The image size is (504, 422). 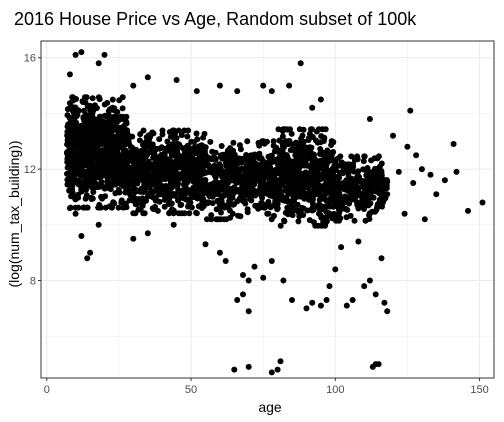 What do you see at coordinates (191, 390) in the screenshot?
I see `x-tick-label: 50` at bounding box center [191, 390].